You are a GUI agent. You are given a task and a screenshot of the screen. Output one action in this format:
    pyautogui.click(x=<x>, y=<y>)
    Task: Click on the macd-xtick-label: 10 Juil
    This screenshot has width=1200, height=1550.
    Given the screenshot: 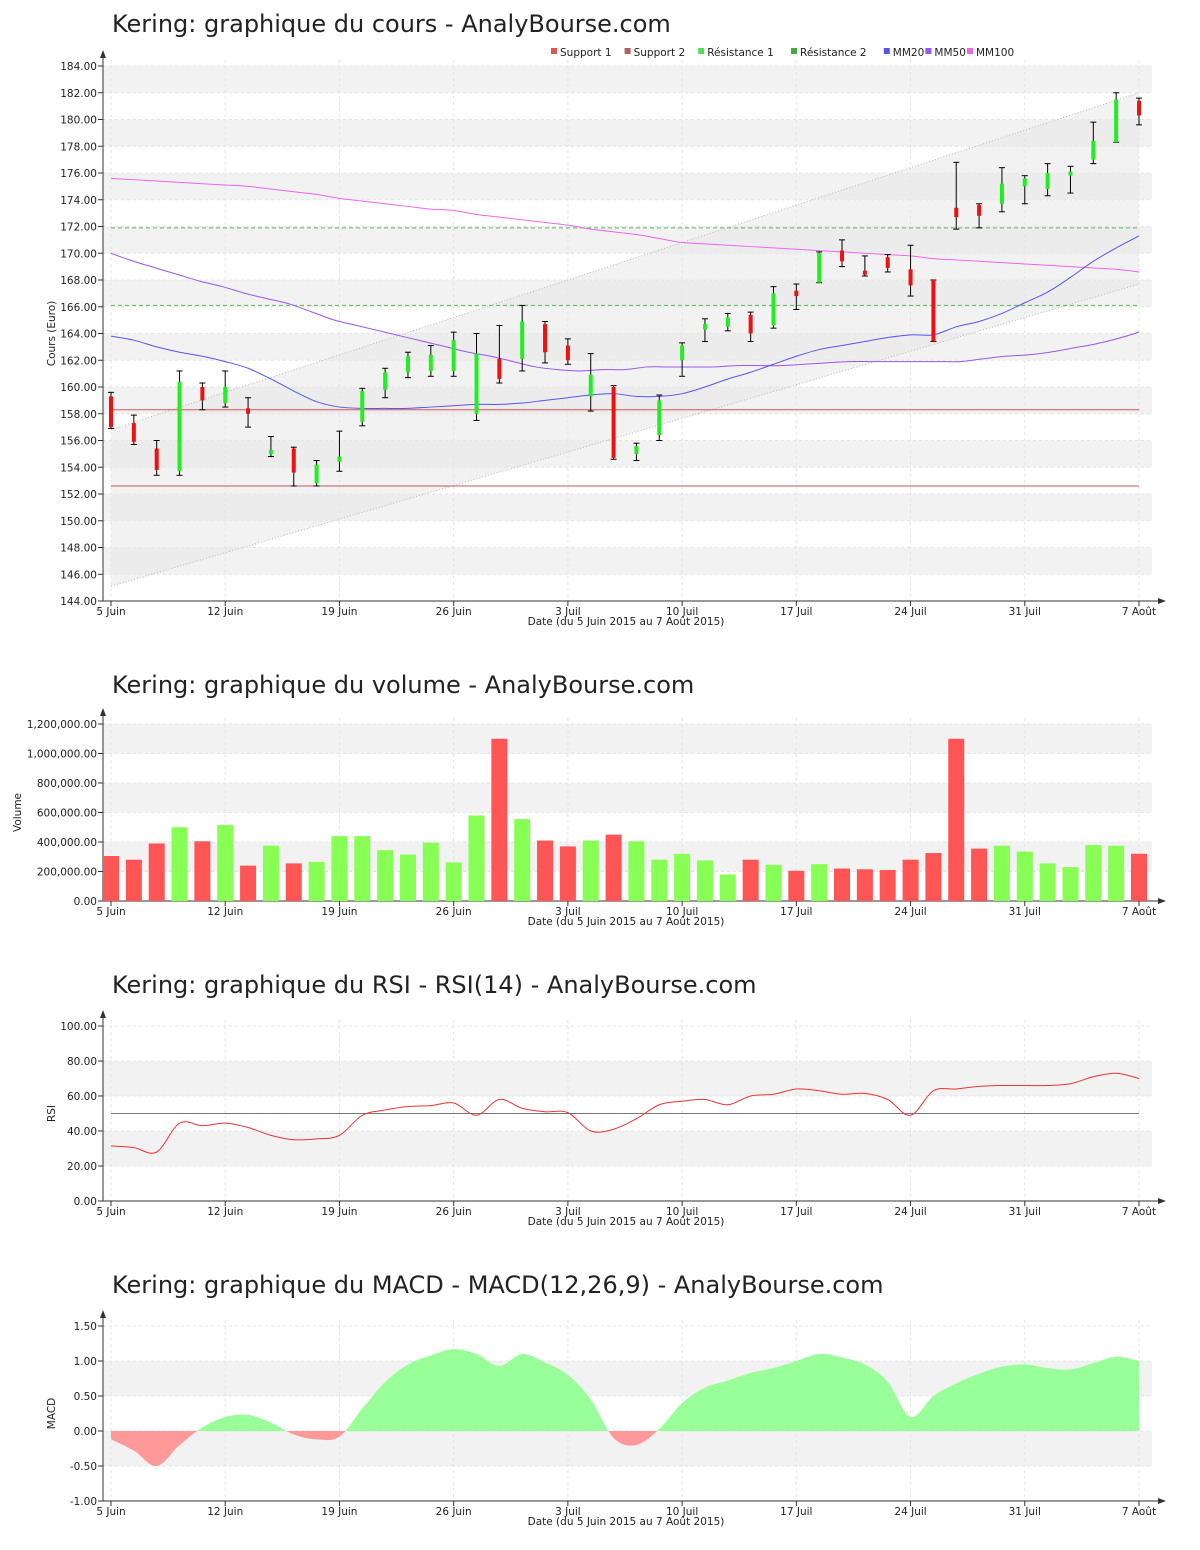 What is the action you would take?
    pyautogui.click(x=682, y=1512)
    